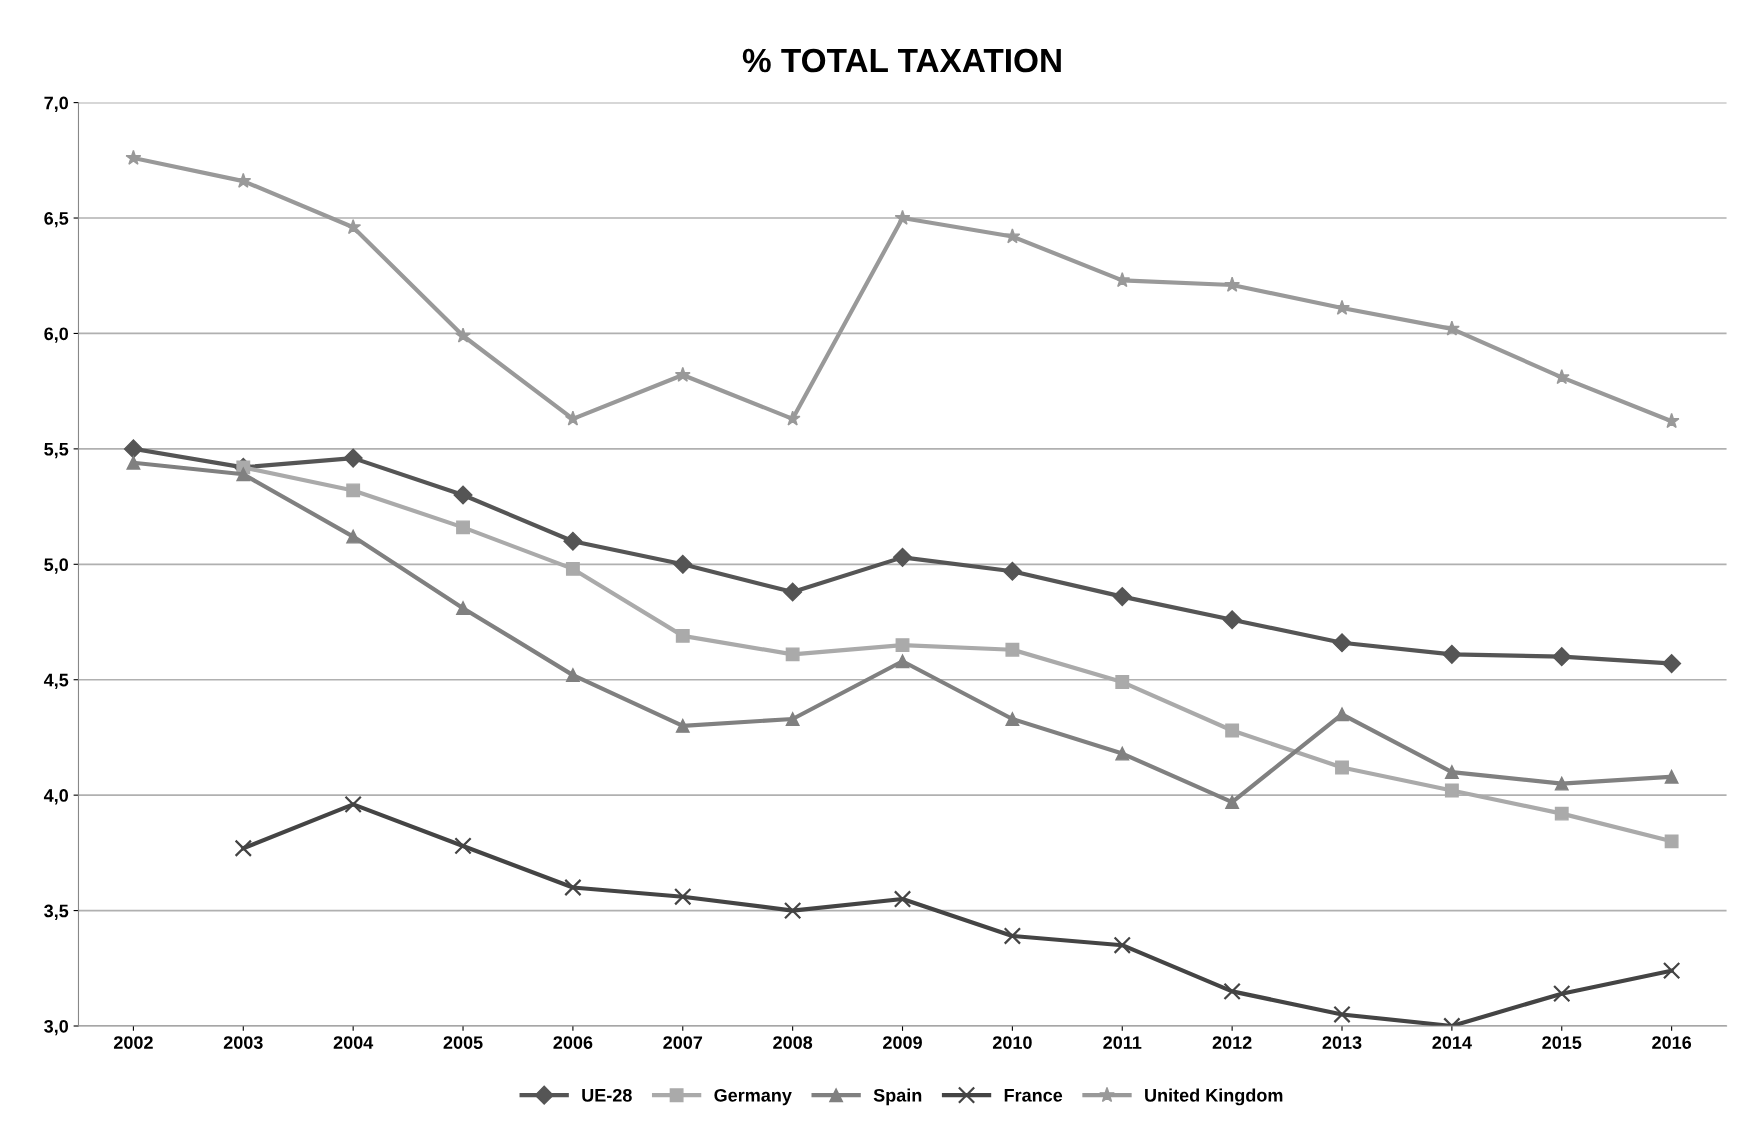 The width and height of the screenshot is (1744, 1140). What do you see at coordinates (56, 335) in the screenshot?
I see `y-tick-label: 6,0` at bounding box center [56, 335].